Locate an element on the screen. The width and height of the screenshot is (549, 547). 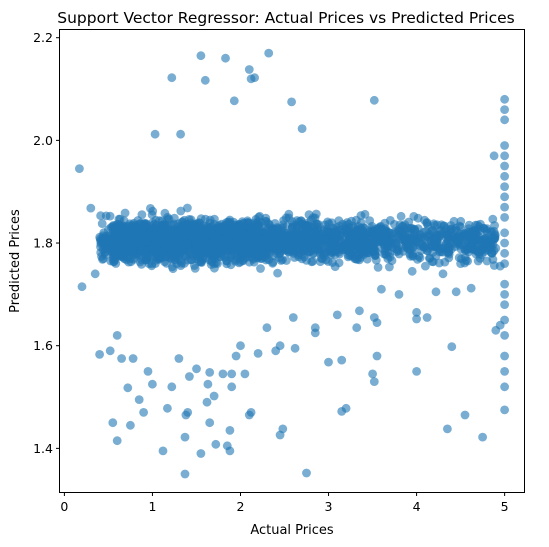
y-tick-label: 2.0 is located at coordinates (43, 140).